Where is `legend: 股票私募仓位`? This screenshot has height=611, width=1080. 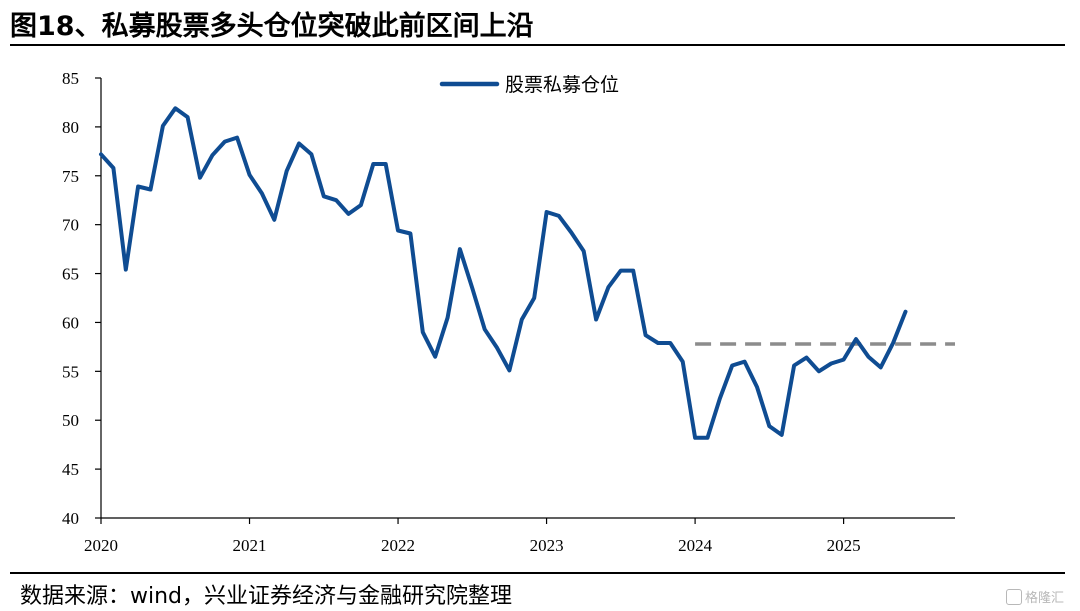 legend: 股票私募仓位 is located at coordinates (529, 85).